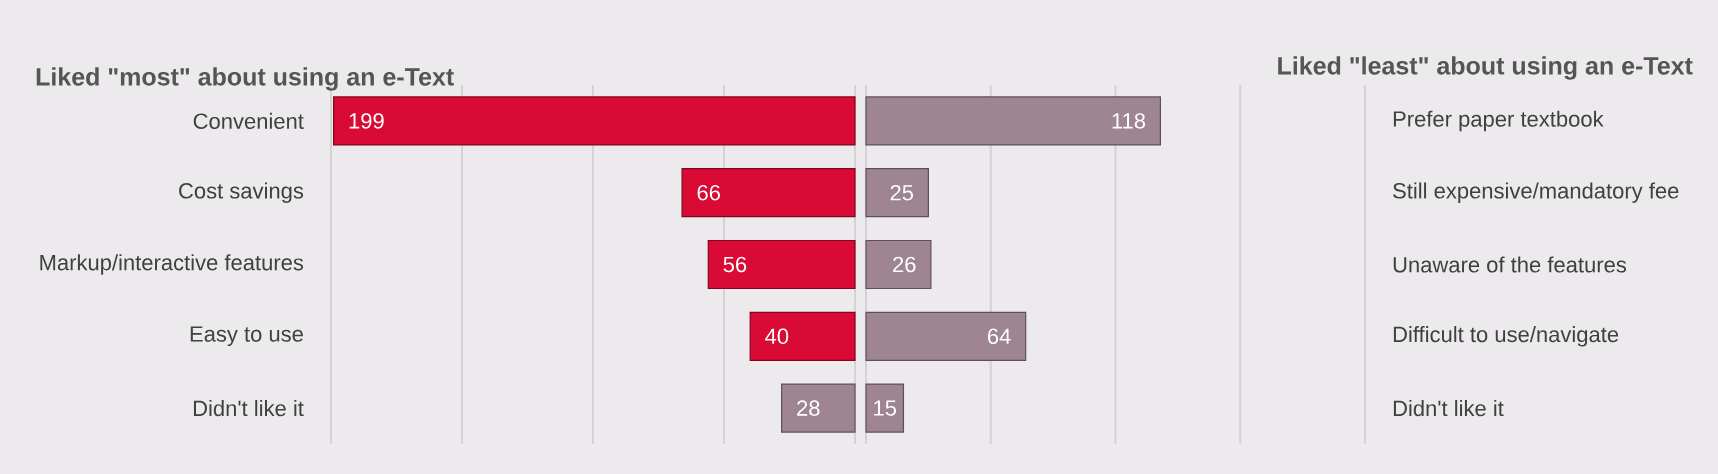 This screenshot has width=1718, height=474. What do you see at coordinates (902, 192) in the screenshot?
I see `data-label: 25` at bounding box center [902, 192].